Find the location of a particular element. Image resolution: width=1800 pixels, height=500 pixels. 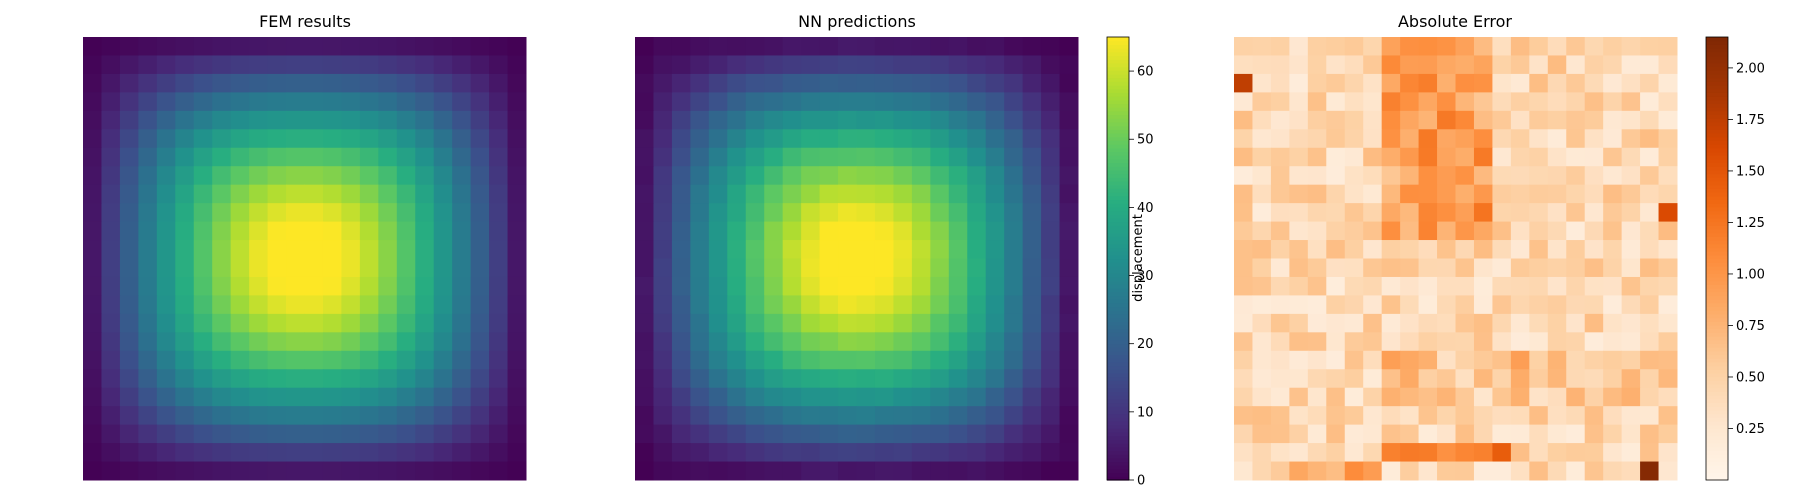

error-colorbar-tick-label: 1.00 is located at coordinates (1750, 274).